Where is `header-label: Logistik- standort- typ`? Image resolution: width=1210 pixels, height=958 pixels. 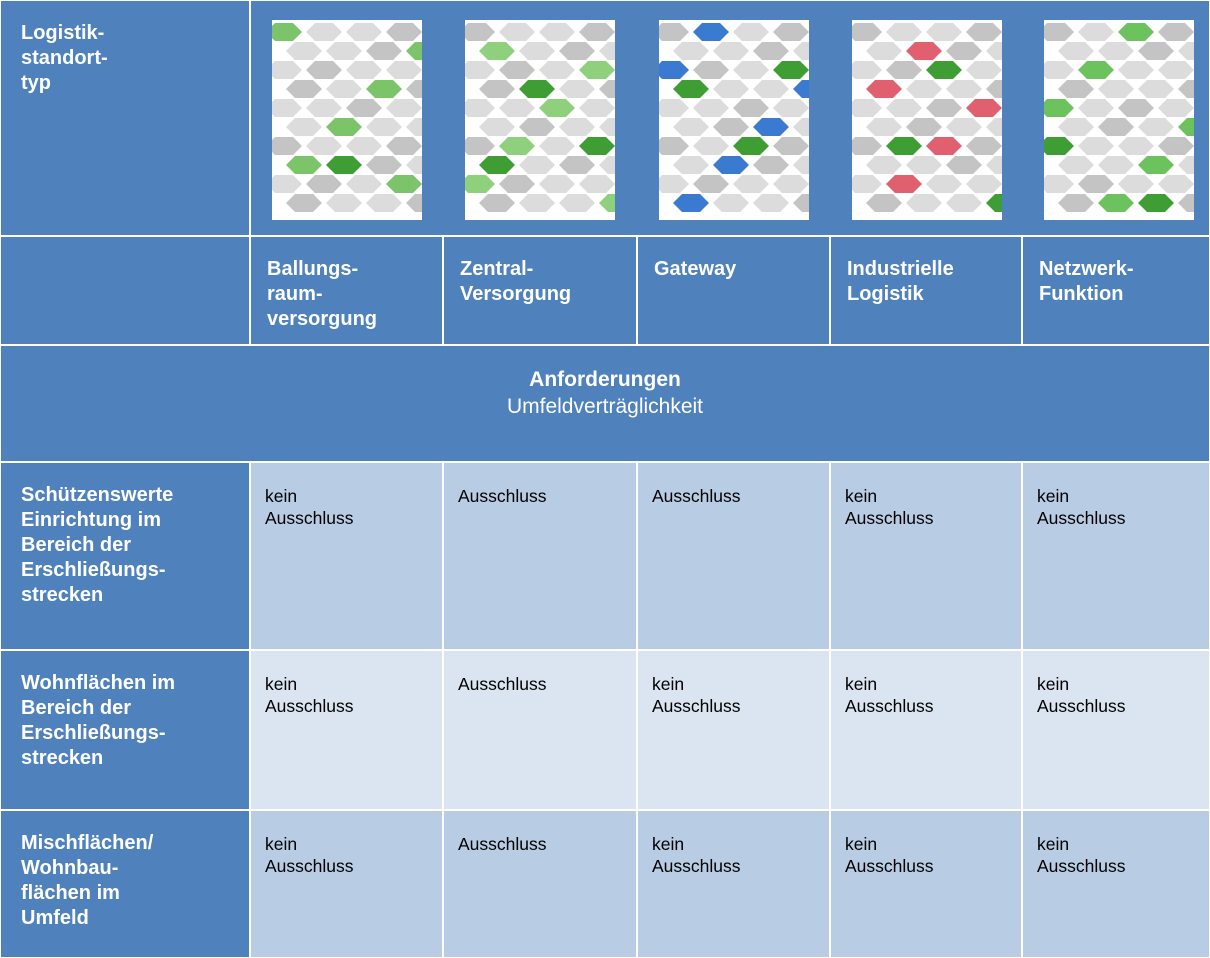
header-label: Logistik- standort- typ is located at coordinates (125, 118).